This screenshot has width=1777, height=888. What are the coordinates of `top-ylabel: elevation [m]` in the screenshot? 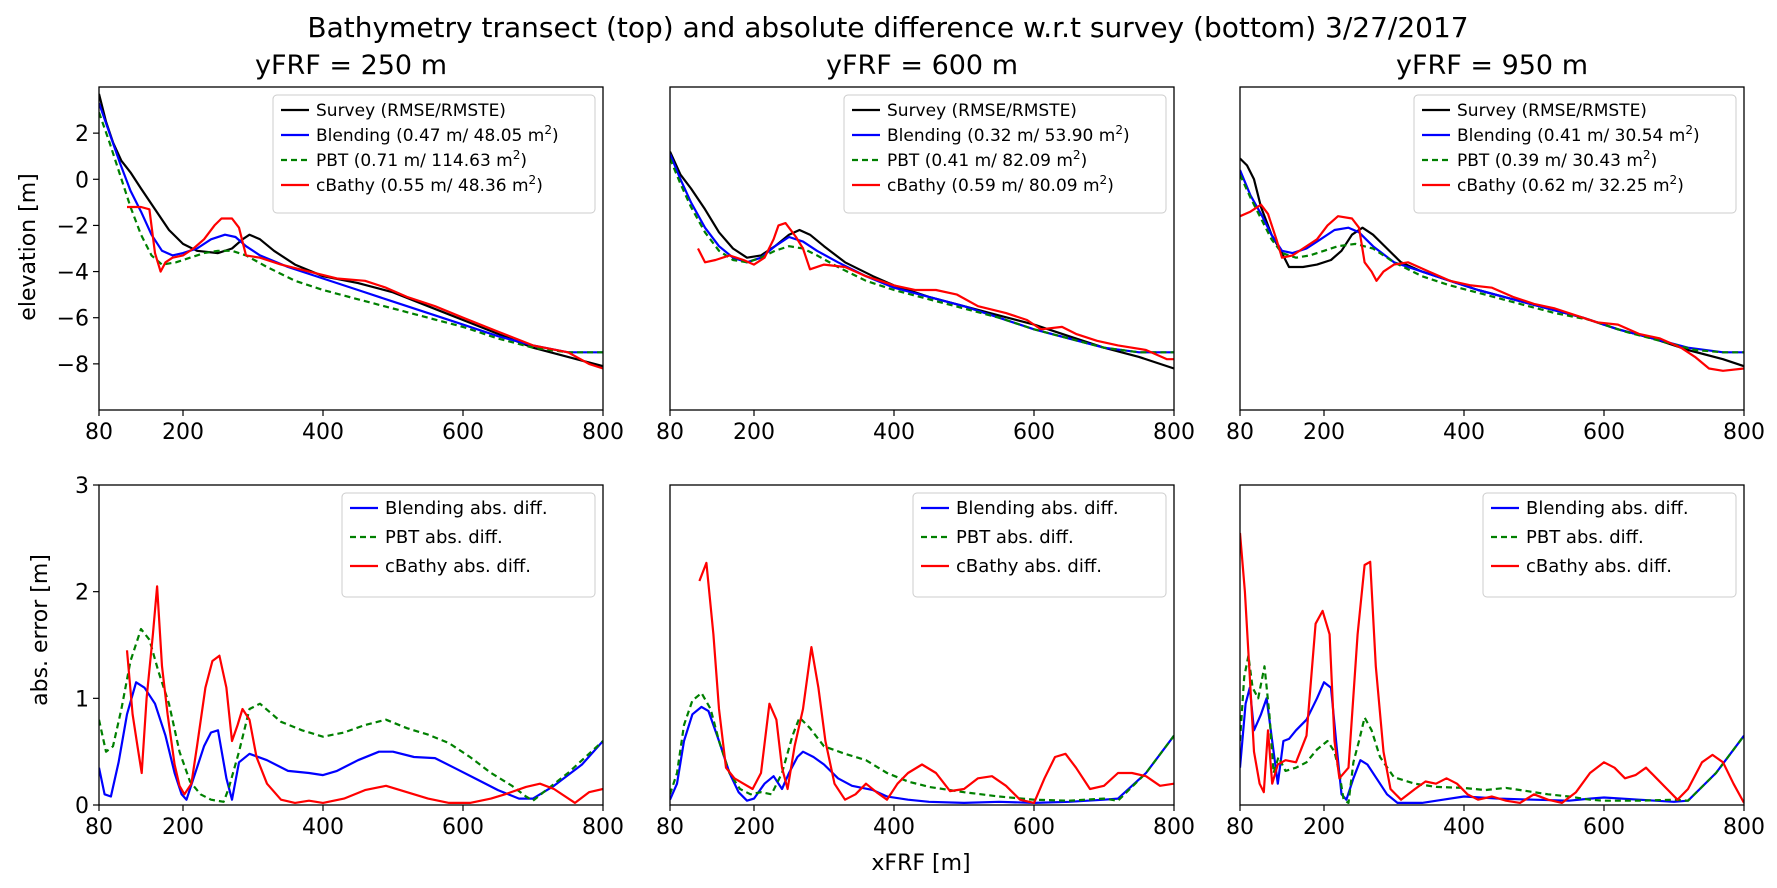 It's located at (28, 246).